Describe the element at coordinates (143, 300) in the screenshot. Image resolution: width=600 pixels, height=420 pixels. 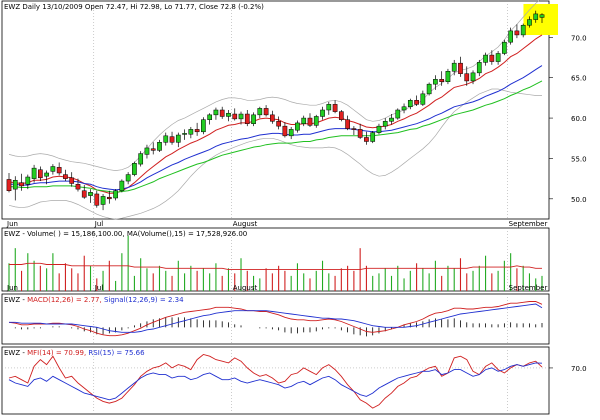
I see `macd-legend-part-2: Signal(12,26,9) = 2.34` at that location.